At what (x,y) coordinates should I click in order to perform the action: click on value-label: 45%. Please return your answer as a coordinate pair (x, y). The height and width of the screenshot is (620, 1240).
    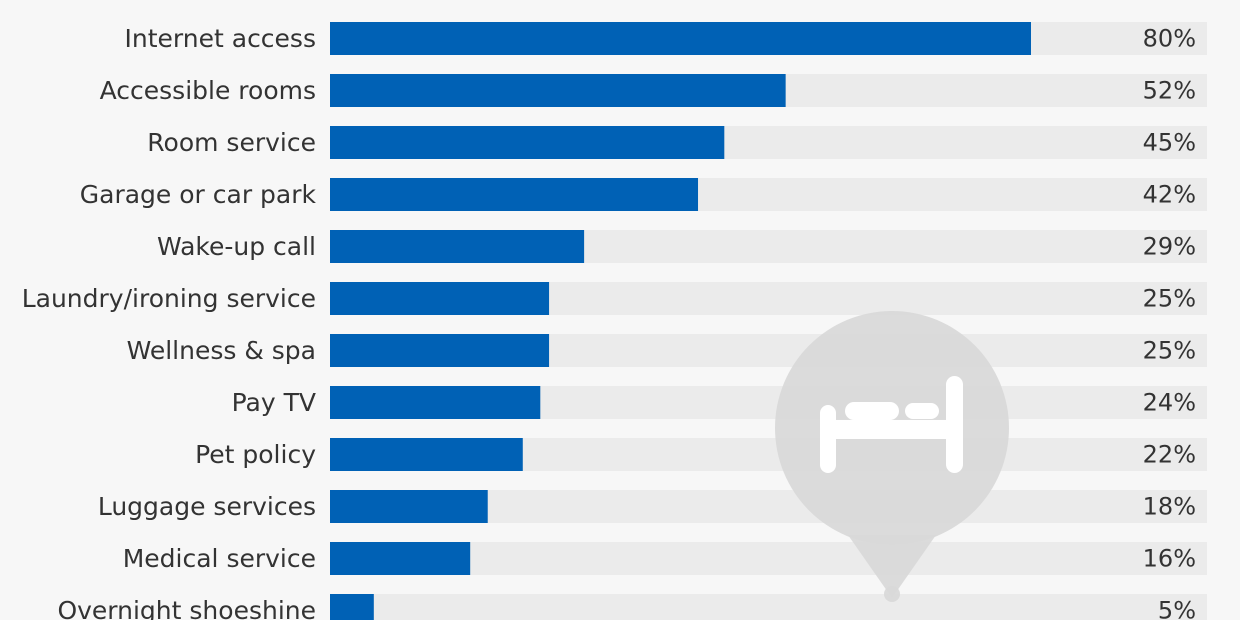
    Looking at the image, I should click on (1169, 143).